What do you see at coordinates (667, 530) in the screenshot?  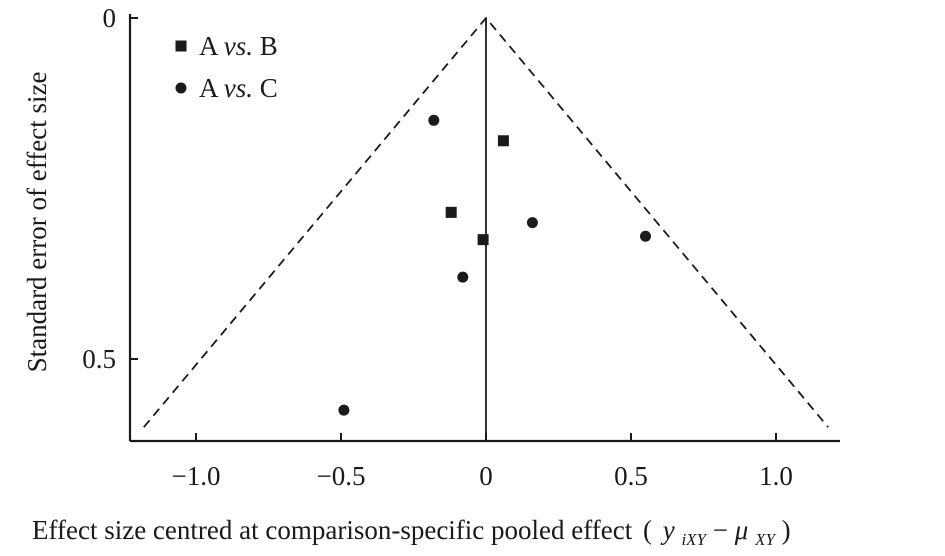 I see `x-axis-title-y: y` at bounding box center [667, 530].